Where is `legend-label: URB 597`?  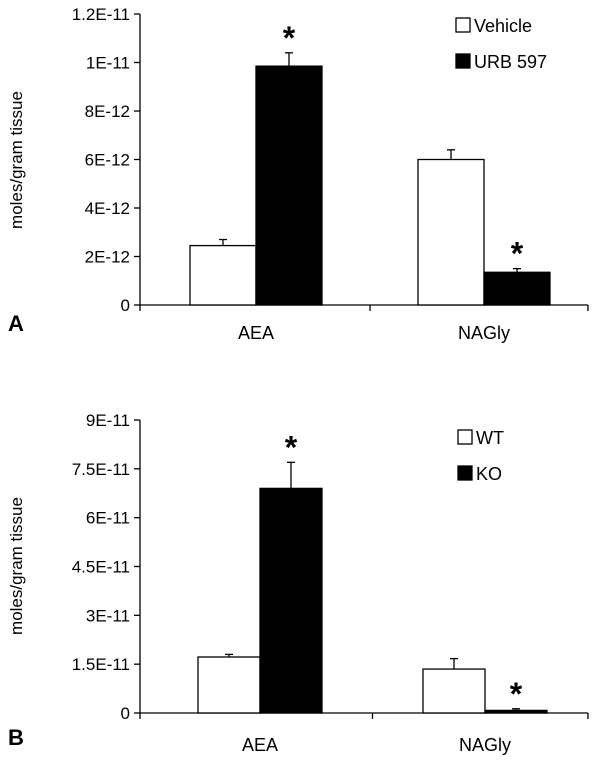 legend-label: URB 597 is located at coordinates (510, 62).